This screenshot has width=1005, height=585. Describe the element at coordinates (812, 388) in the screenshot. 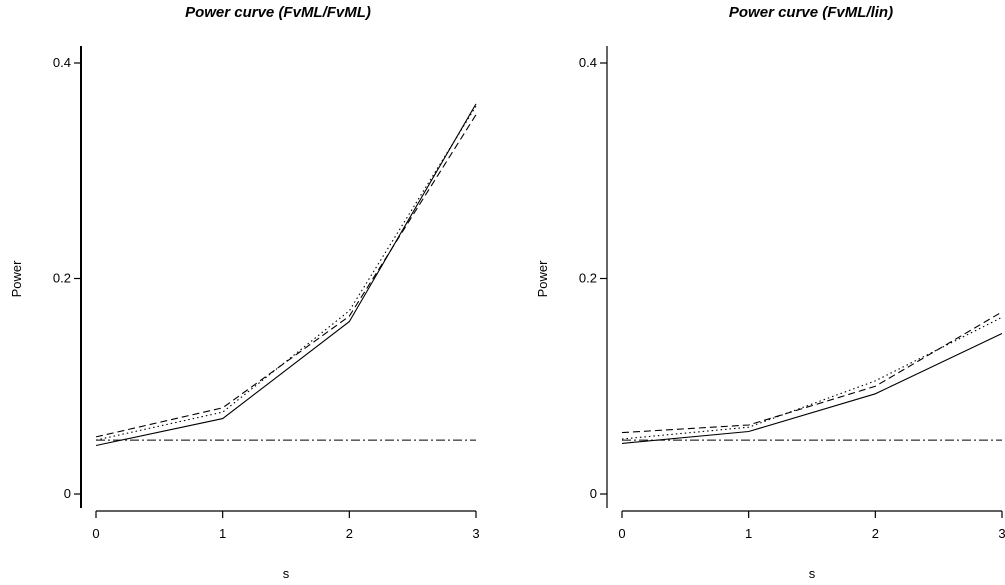

I see `series-line-solid` at that location.